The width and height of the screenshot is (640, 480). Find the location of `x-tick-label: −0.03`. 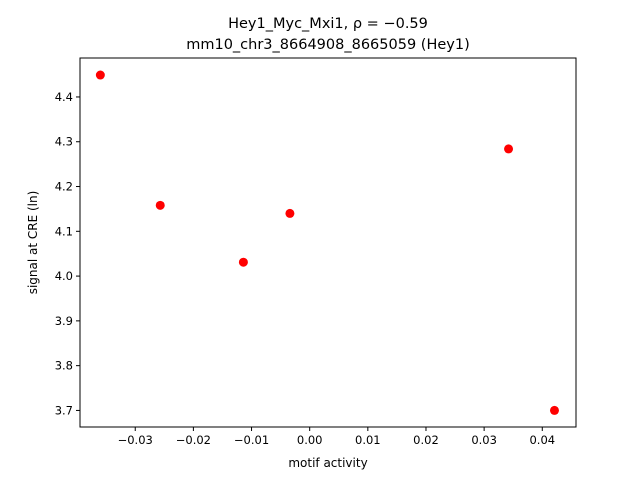

x-tick-label: −0.03 is located at coordinates (135, 440).